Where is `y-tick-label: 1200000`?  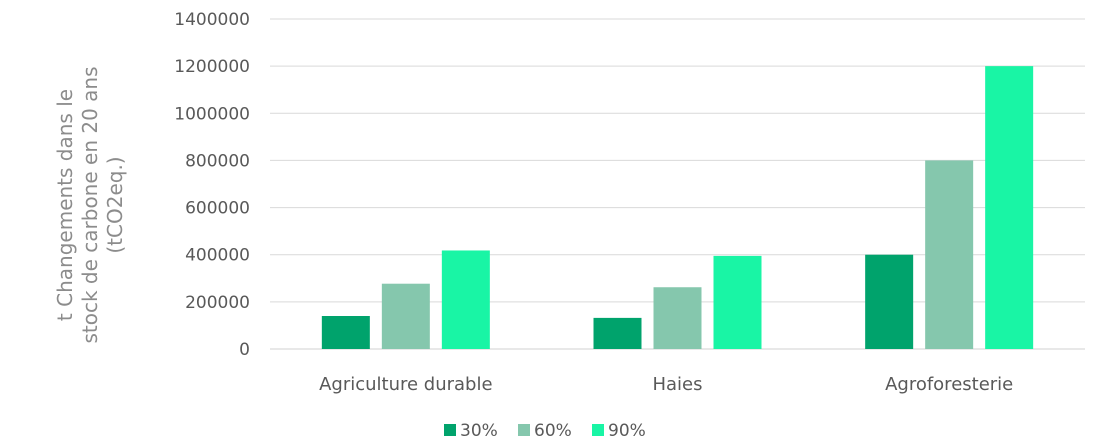
y-tick-label: 1200000 is located at coordinates (212, 67).